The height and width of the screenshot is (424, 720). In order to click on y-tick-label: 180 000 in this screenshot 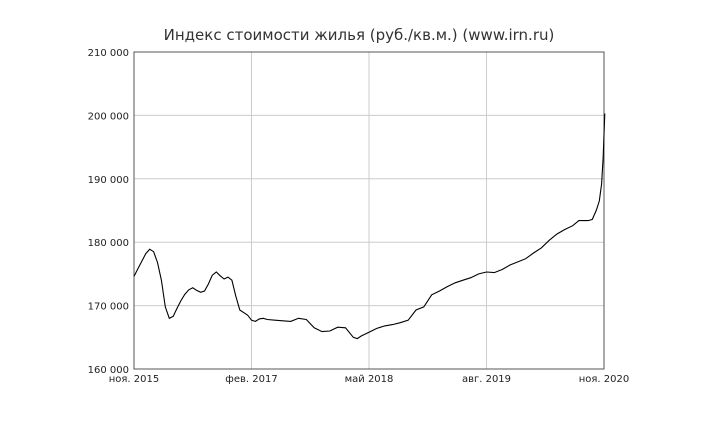, I will do `click(108, 243)`.